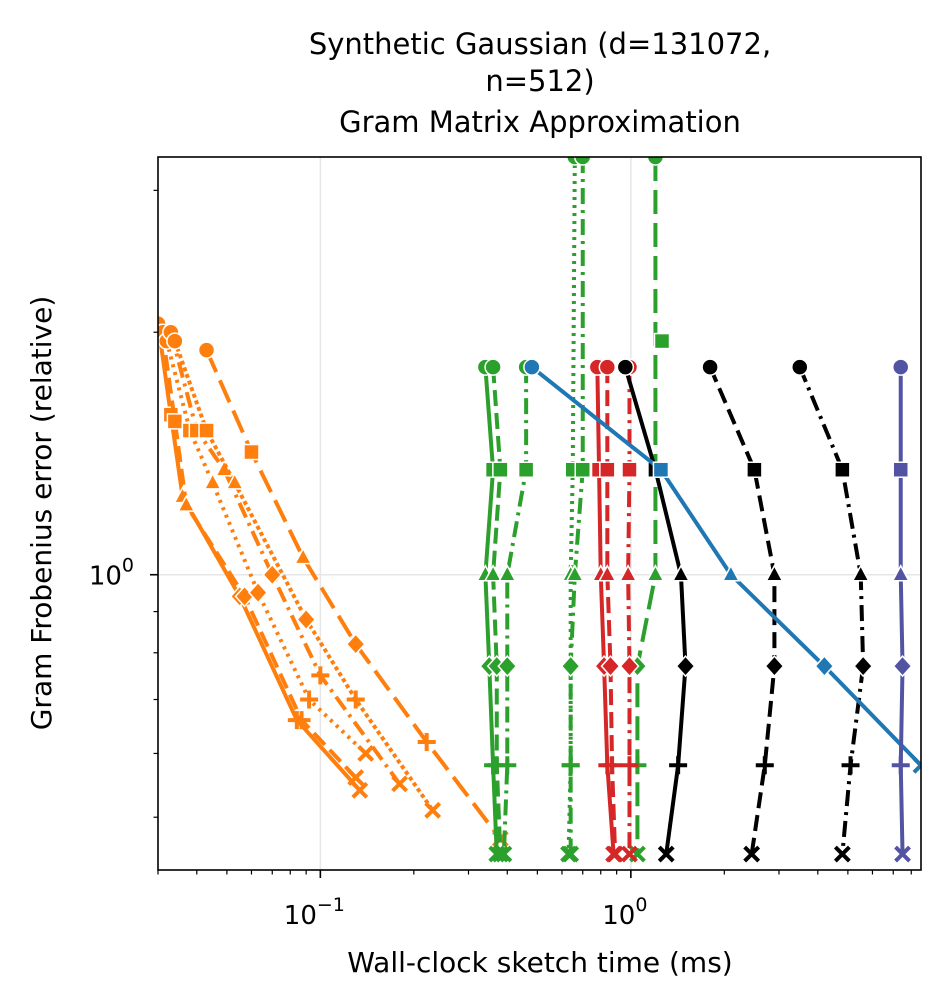 This screenshot has height=1007, width=947. Describe the element at coordinates (314, 912) in the screenshot. I see `x-tick-label: 10⁻¹` at that location.